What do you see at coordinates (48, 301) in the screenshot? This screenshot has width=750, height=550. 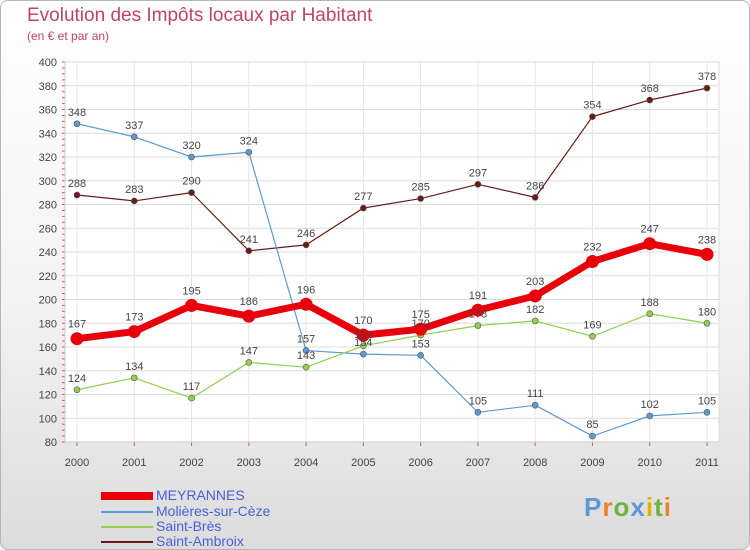 I see `y-tick-label: 200` at bounding box center [48, 301].